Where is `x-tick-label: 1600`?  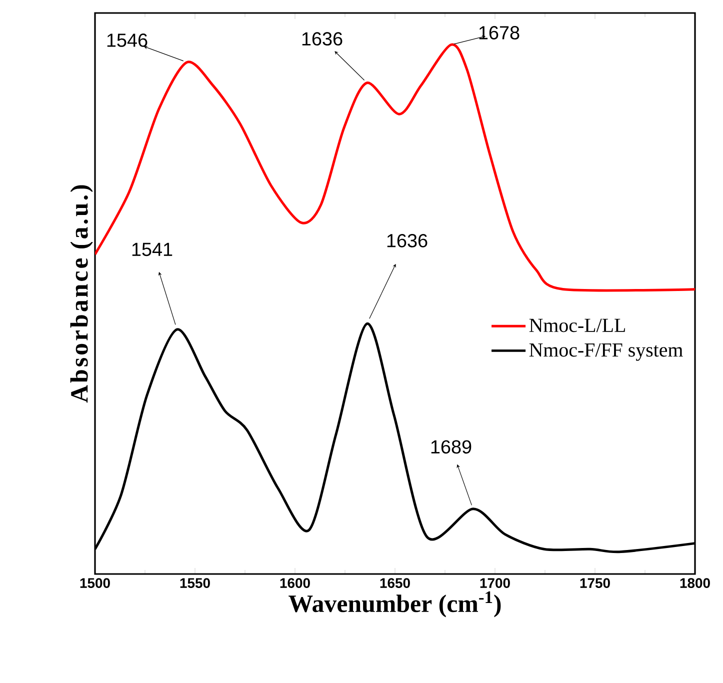
x-tick-label: 1600 is located at coordinates (295, 583).